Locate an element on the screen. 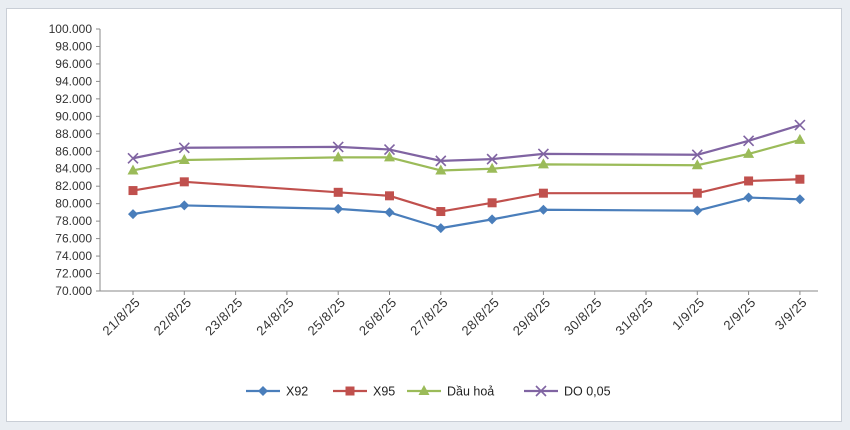  x-tick-label: 23/8/25 is located at coordinates (224, 317).